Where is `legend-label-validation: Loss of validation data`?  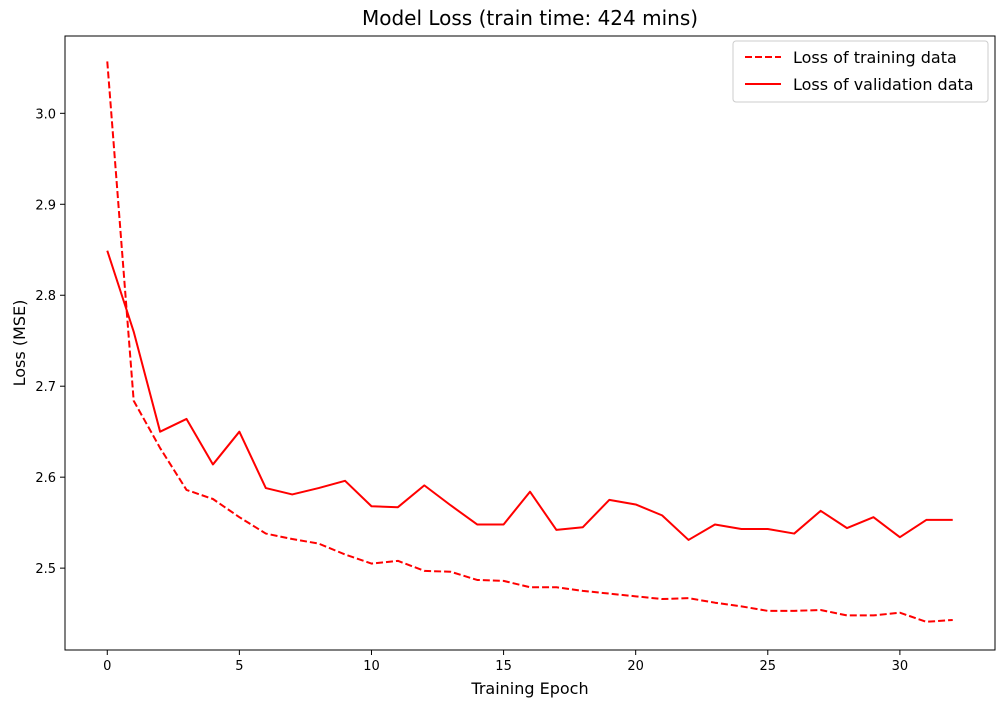 legend-label-validation: Loss of validation data is located at coordinates (883, 84).